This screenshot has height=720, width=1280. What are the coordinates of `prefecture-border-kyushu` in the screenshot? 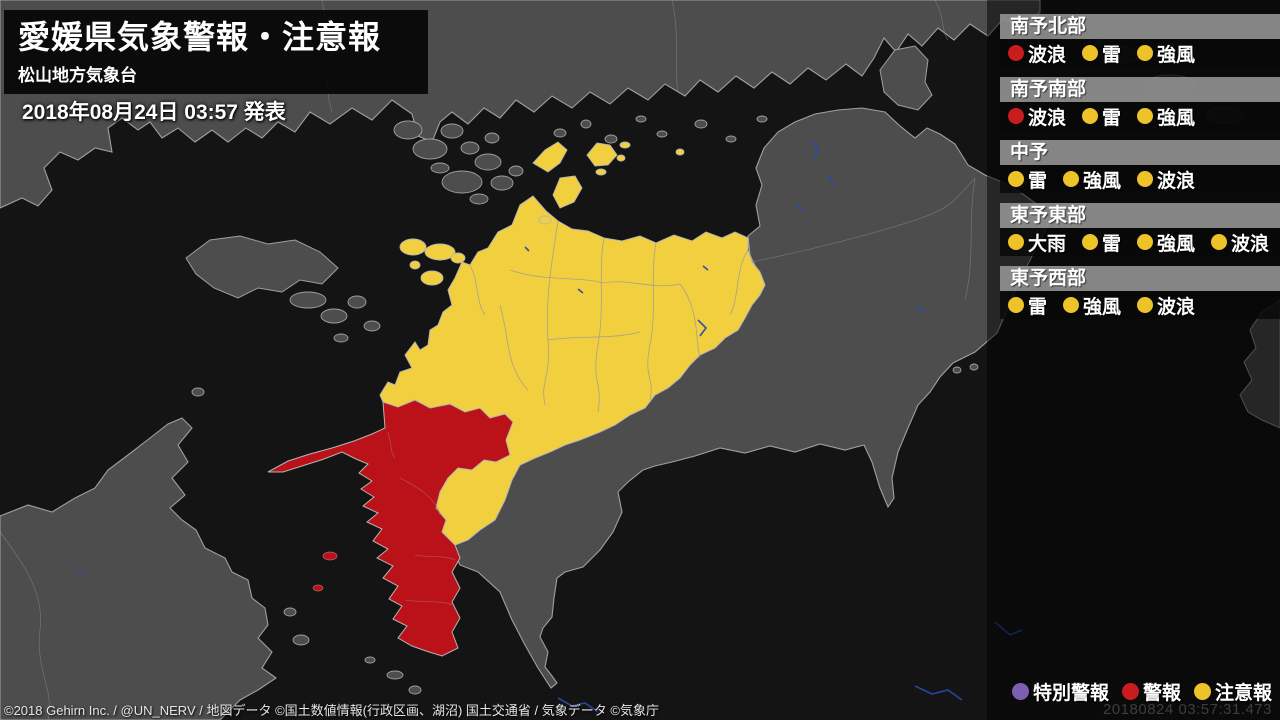 It's located at (25, 625).